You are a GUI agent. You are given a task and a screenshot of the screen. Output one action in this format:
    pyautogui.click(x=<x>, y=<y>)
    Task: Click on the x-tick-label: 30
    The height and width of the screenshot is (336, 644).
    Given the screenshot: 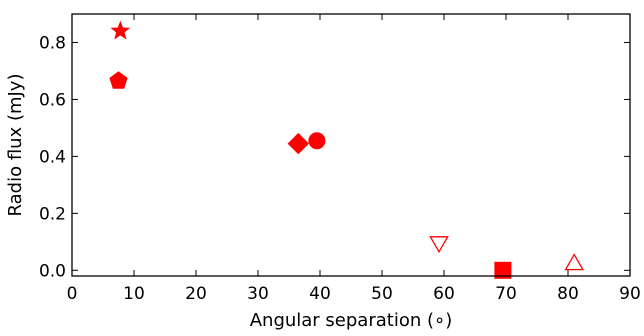 What is the action you would take?
    pyautogui.click(x=258, y=294)
    